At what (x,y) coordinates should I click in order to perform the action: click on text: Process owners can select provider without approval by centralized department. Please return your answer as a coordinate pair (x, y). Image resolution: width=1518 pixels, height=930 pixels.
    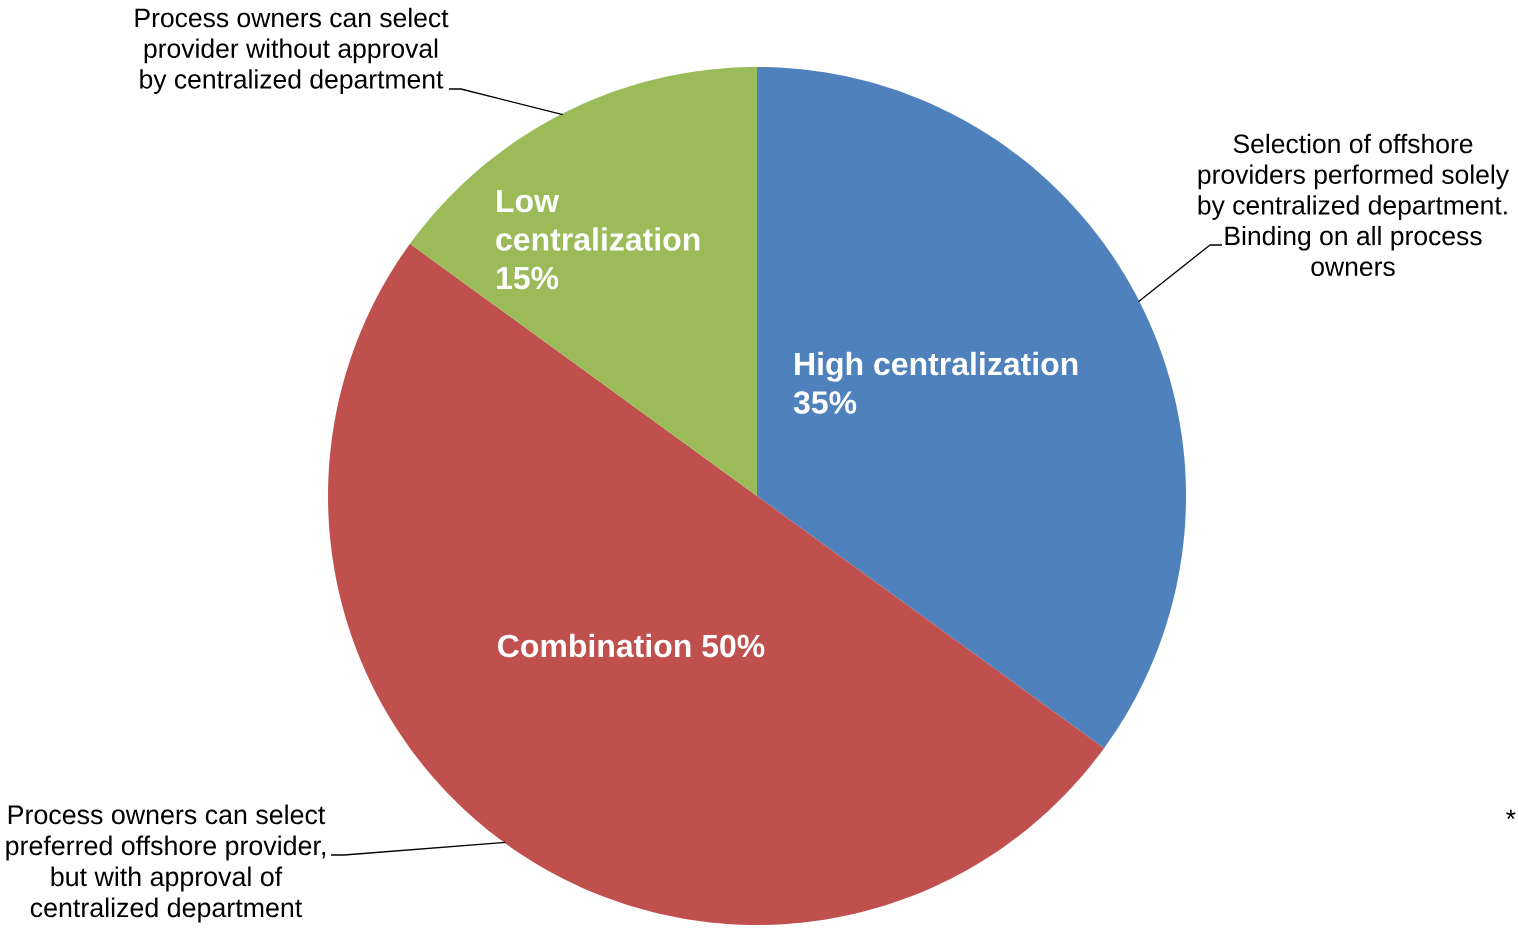
    Looking at the image, I should click on (292, 50).